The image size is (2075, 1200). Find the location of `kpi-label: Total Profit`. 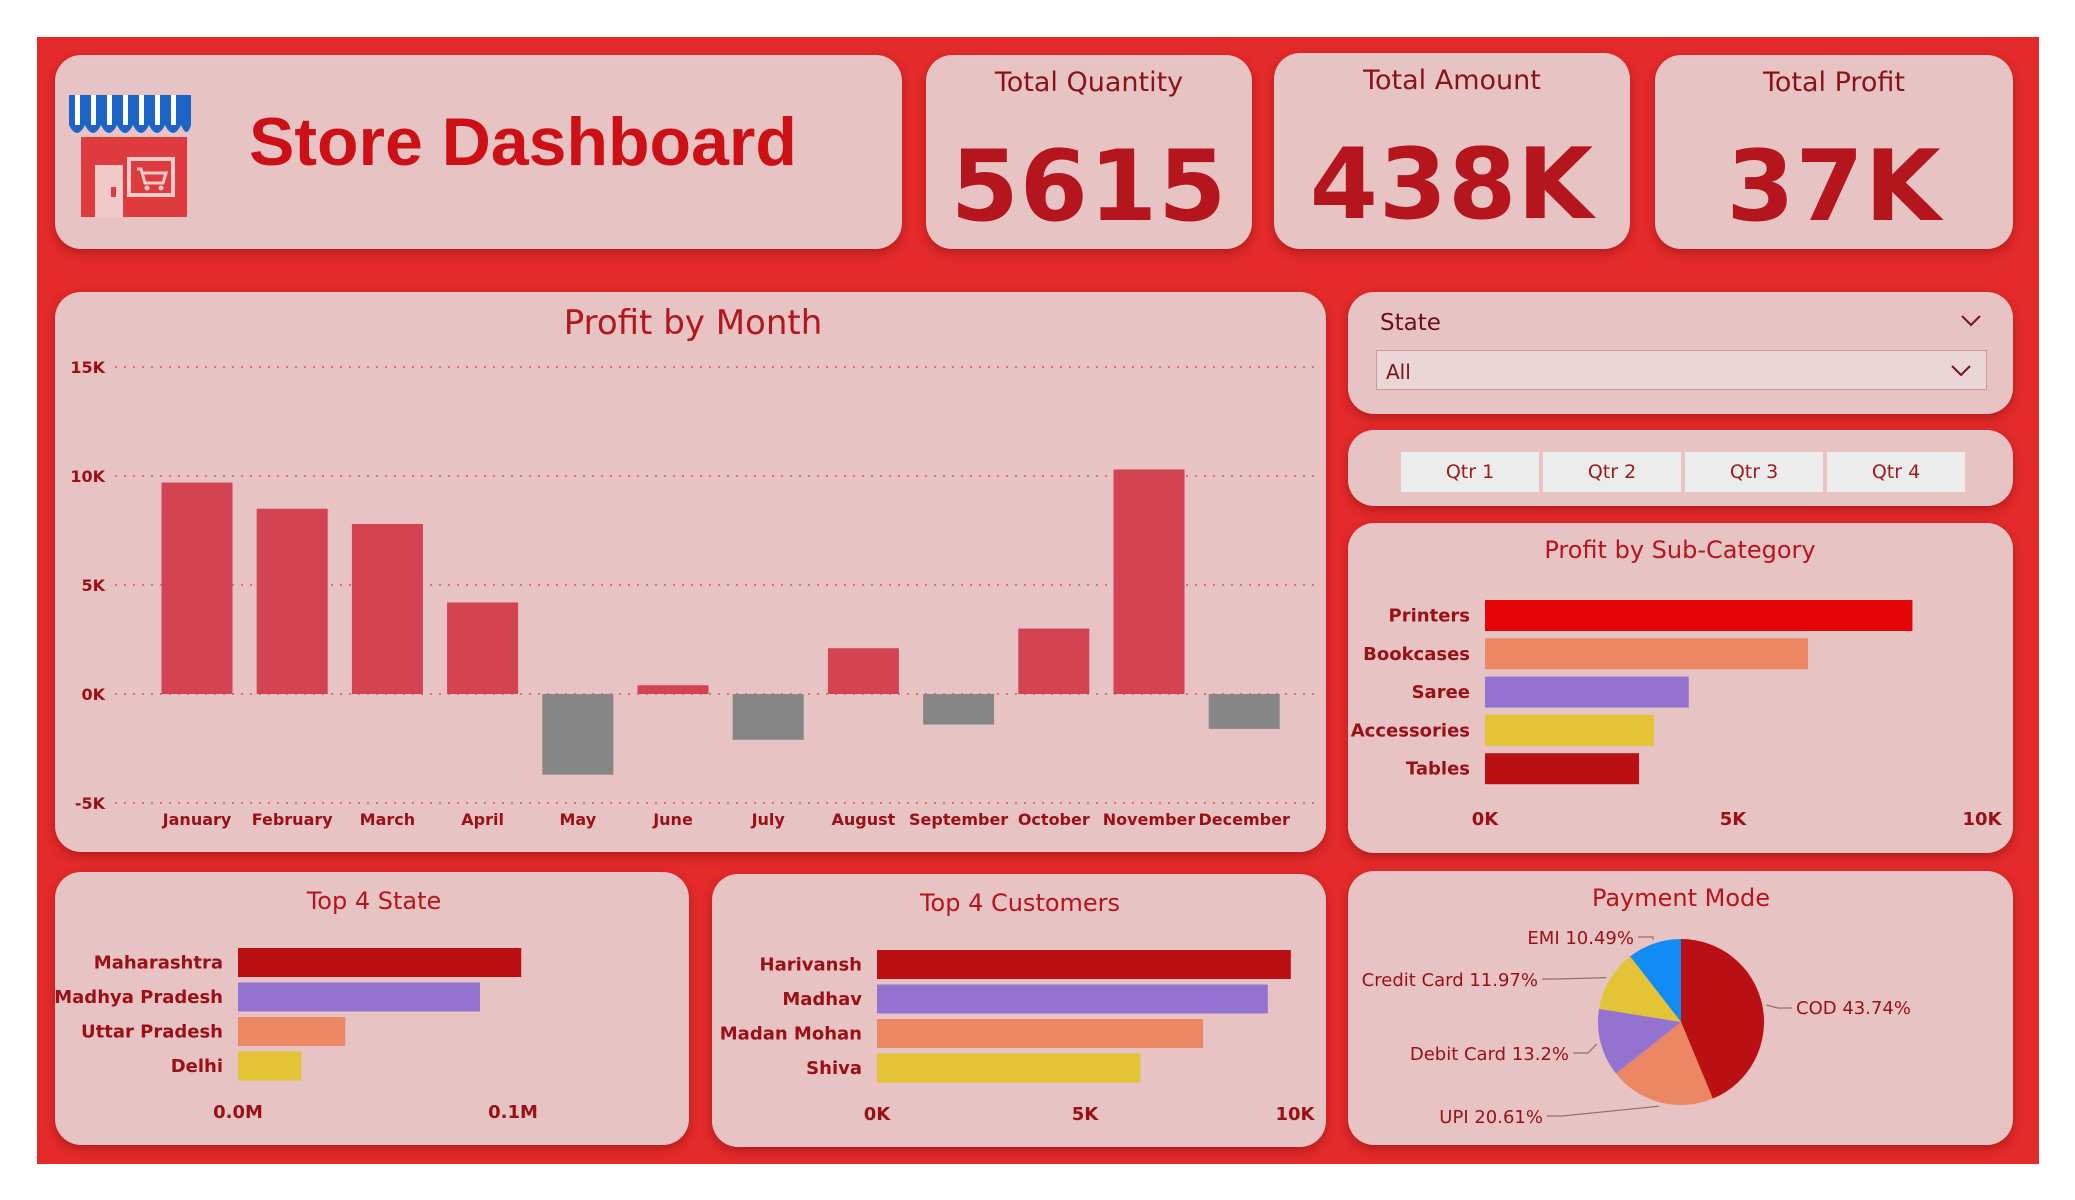

kpi-label: Total Profit is located at coordinates (1834, 82).